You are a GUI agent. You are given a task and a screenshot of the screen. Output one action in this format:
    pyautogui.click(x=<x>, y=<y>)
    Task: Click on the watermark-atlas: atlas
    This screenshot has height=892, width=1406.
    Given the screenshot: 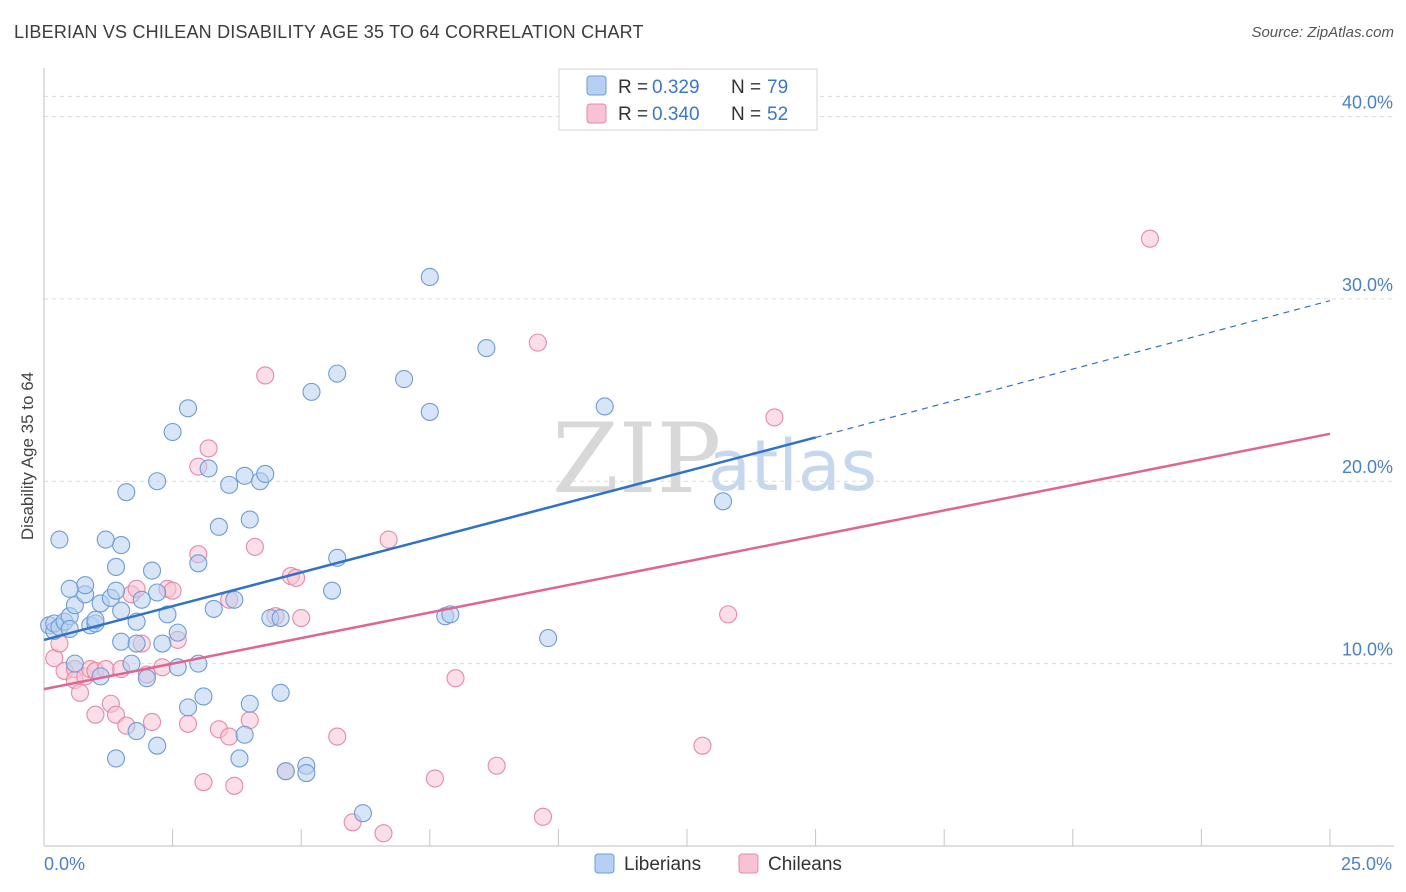 What is the action you would take?
    pyautogui.click(x=792, y=466)
    